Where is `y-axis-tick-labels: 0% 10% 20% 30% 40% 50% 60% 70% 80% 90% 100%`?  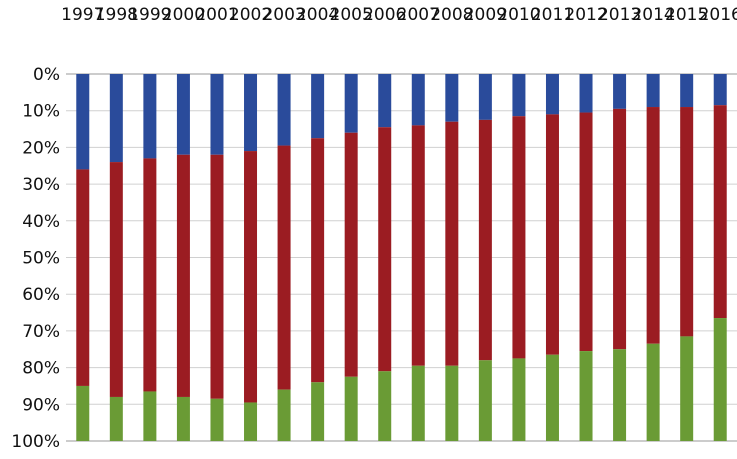 y-axis-tick-labels: 0% 10% 20% 30% 40% 50% 60% 70% 80% 90% 100% is located at coordinates (35, 258).